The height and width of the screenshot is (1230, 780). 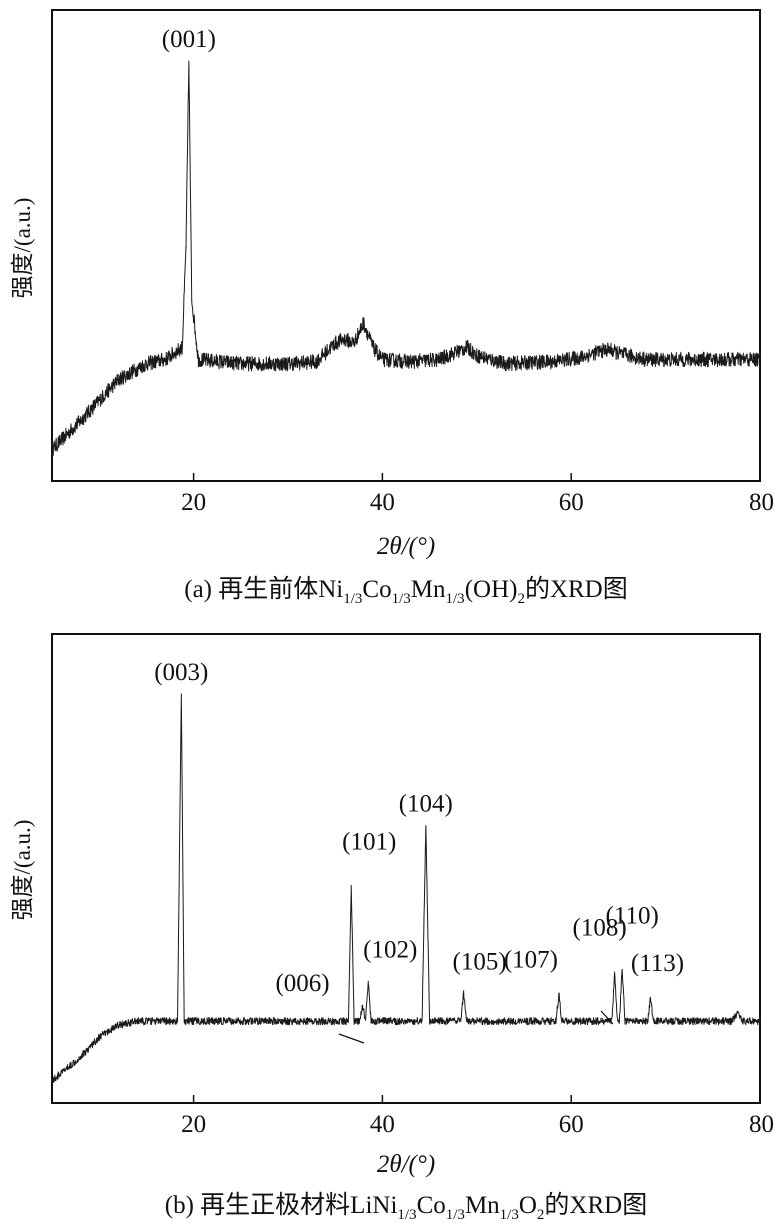 I want to click on caption-prefix: (b) 再生正极材料LiNi, so click(x=281, y=1205).